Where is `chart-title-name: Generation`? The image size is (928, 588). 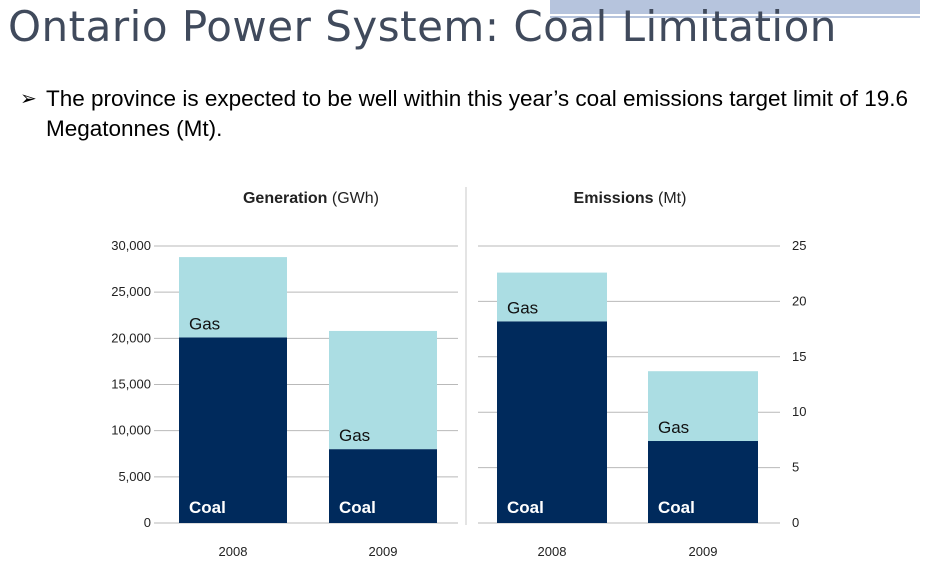
chart-title-name: Generation is located at coordinates (285, 198).